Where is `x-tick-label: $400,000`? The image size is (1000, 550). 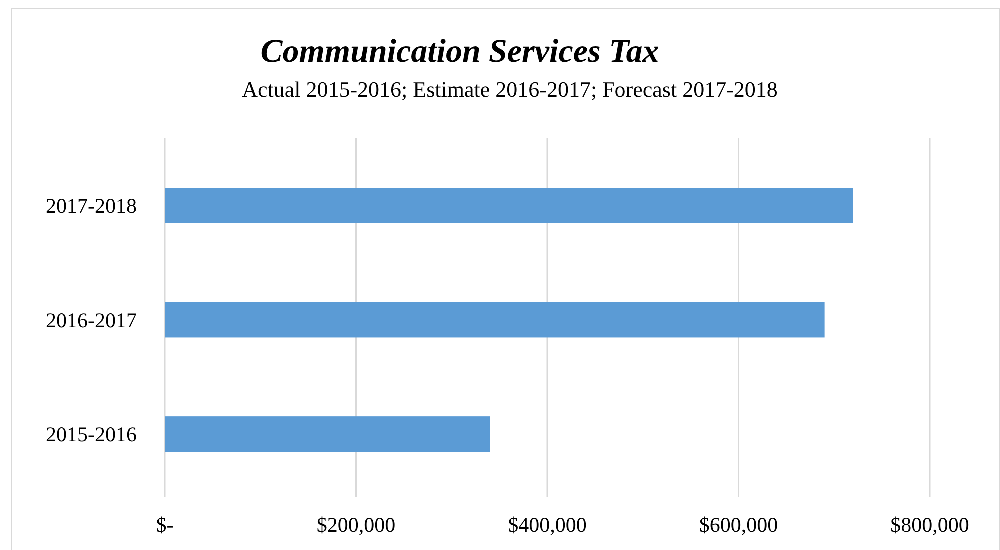
x-tick-label: $400,000 is located at coordinates (547, 525).